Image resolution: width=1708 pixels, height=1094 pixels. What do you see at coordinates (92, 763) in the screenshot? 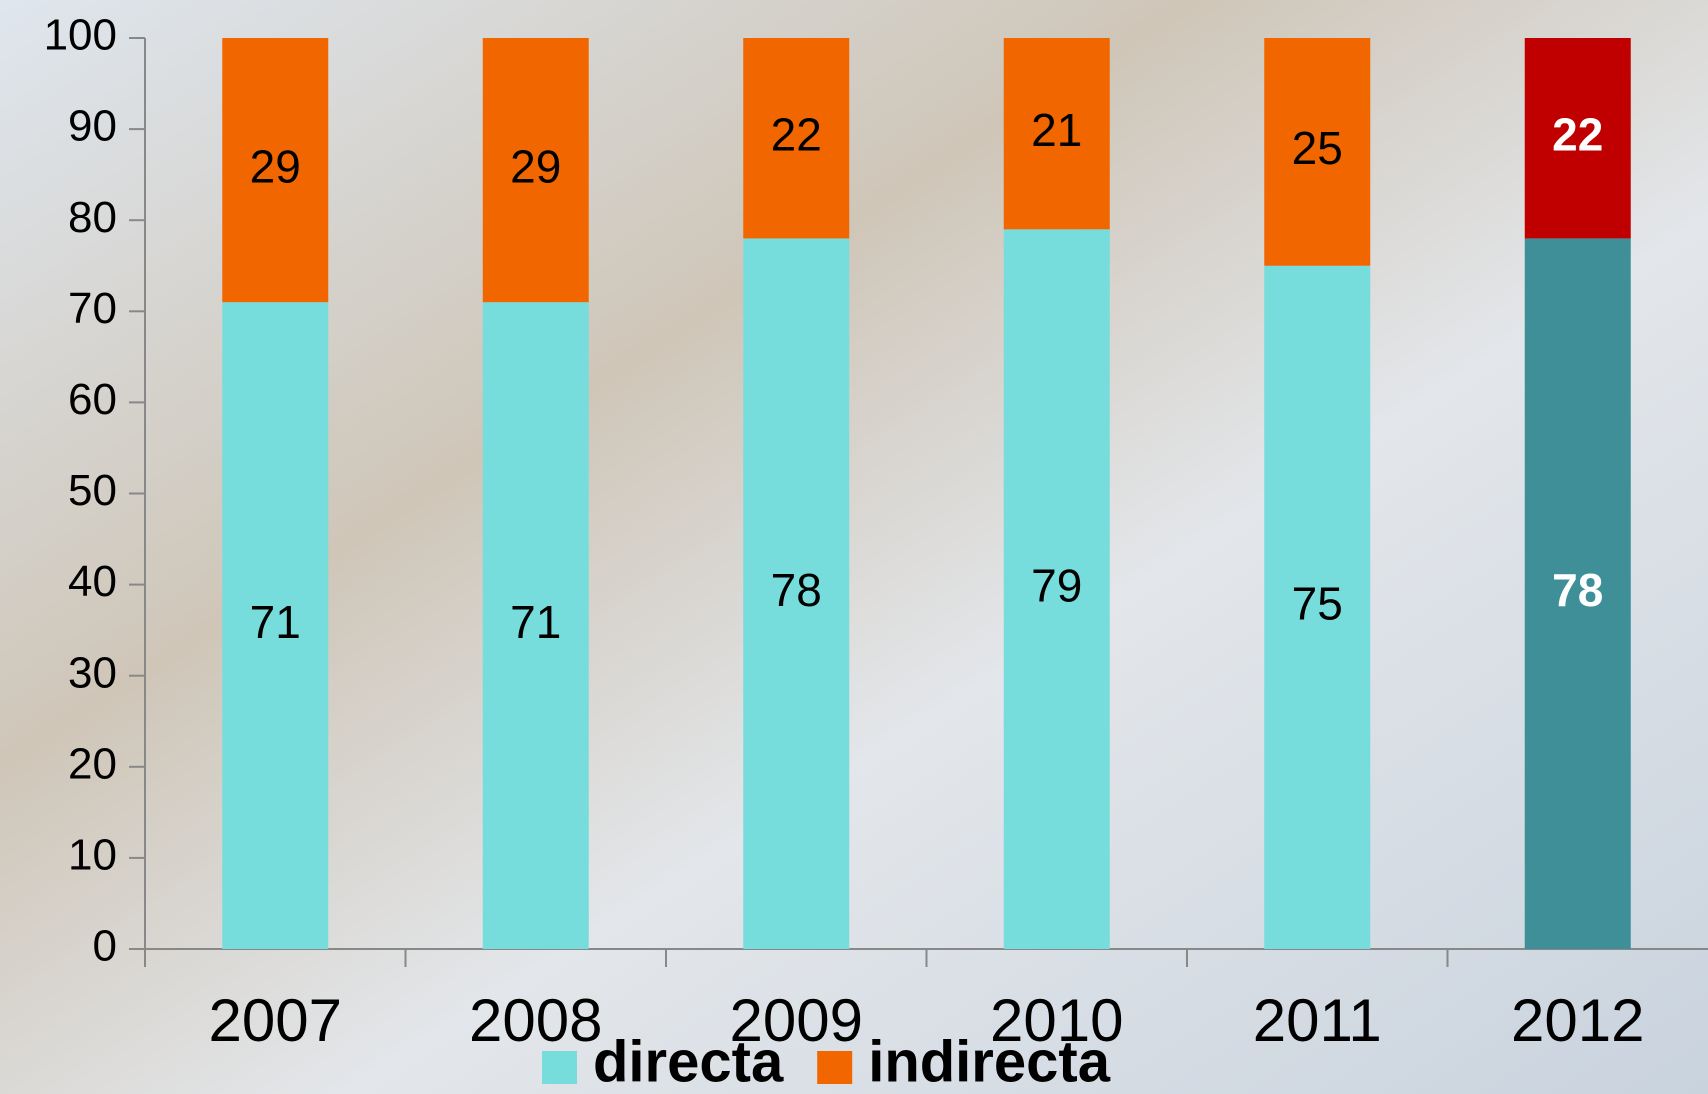
I see `y-tick-label: 20` at bounding box center [92, 763].